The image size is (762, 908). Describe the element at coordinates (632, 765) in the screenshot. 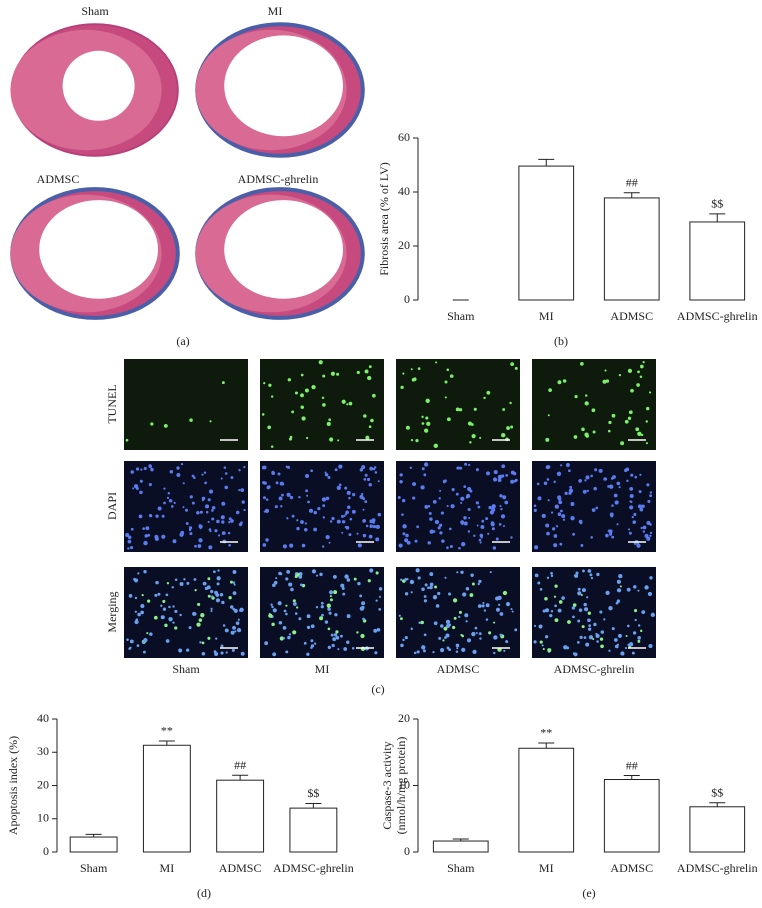

I see `significance-label: ##` at that location.